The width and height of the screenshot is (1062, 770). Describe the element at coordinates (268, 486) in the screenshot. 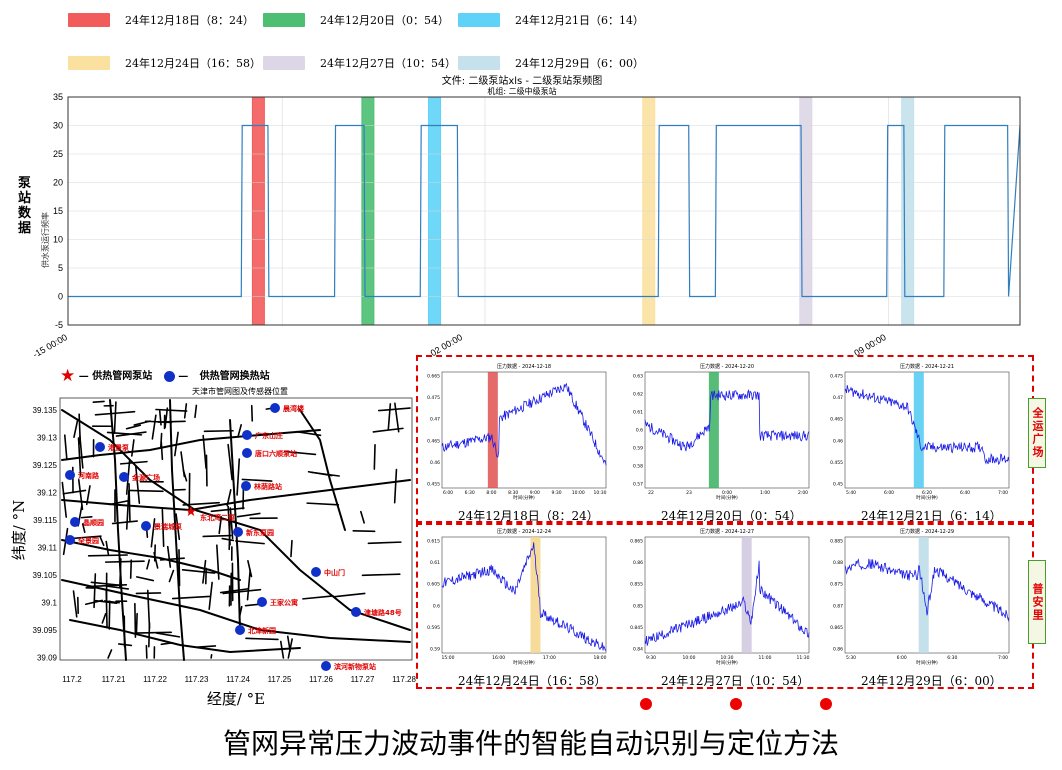

I see `station-label: 林荫路站` at that location.